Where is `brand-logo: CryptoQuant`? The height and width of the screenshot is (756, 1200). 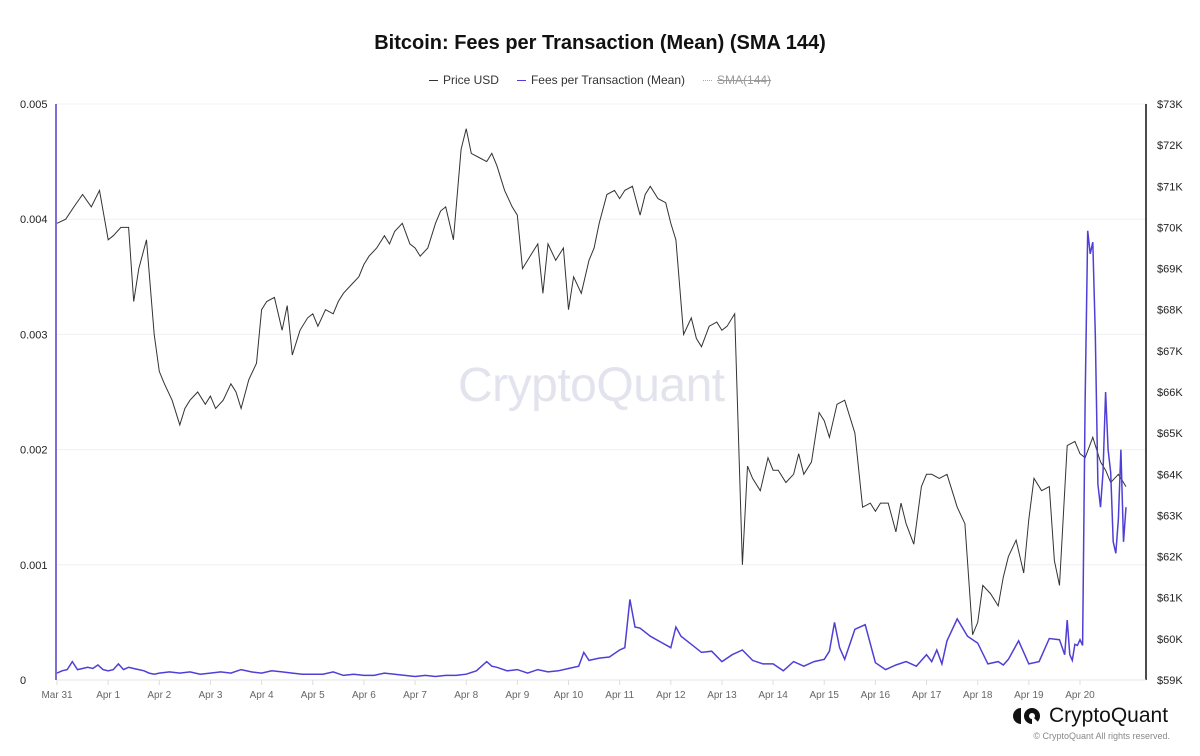 brand-logo: CryptoQuant is located at coordinates (1090, 716).